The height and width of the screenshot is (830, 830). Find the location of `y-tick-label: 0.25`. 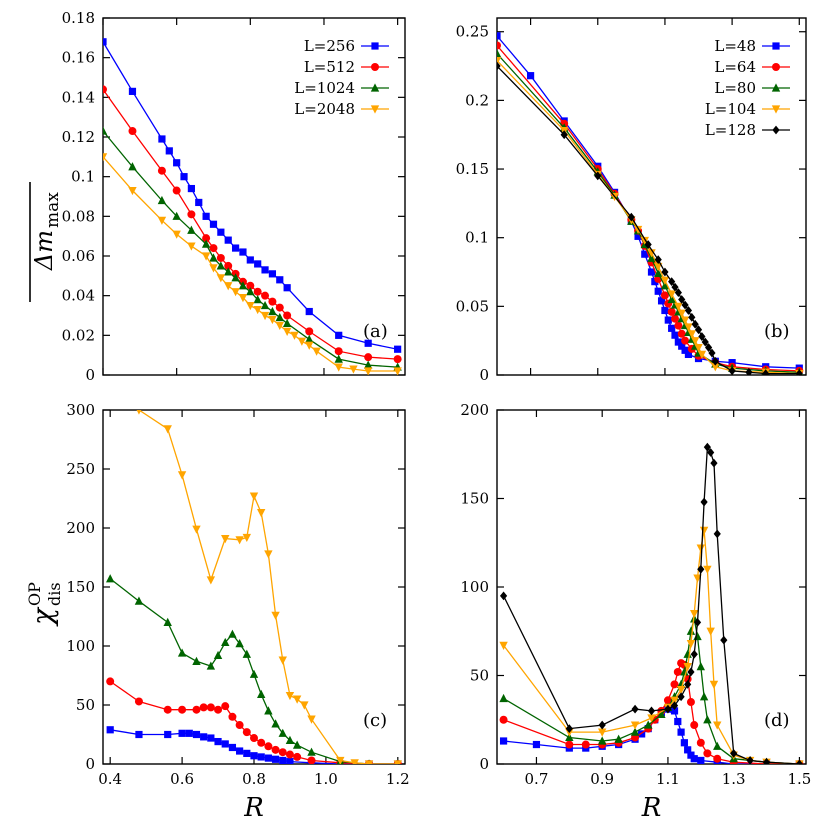

y-tick-label: 0.25 is located at coordinates (472, 32).